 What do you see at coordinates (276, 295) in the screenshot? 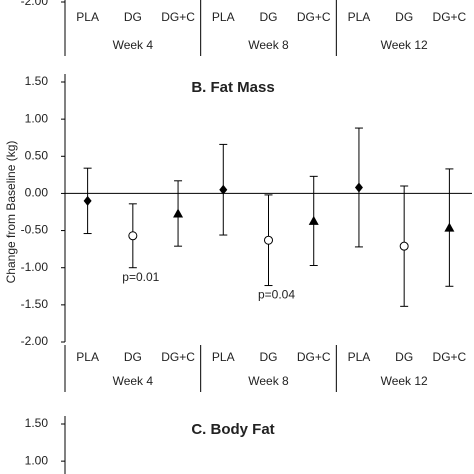
I see `annotation: p=0.04` at bounding box center [276, 295].